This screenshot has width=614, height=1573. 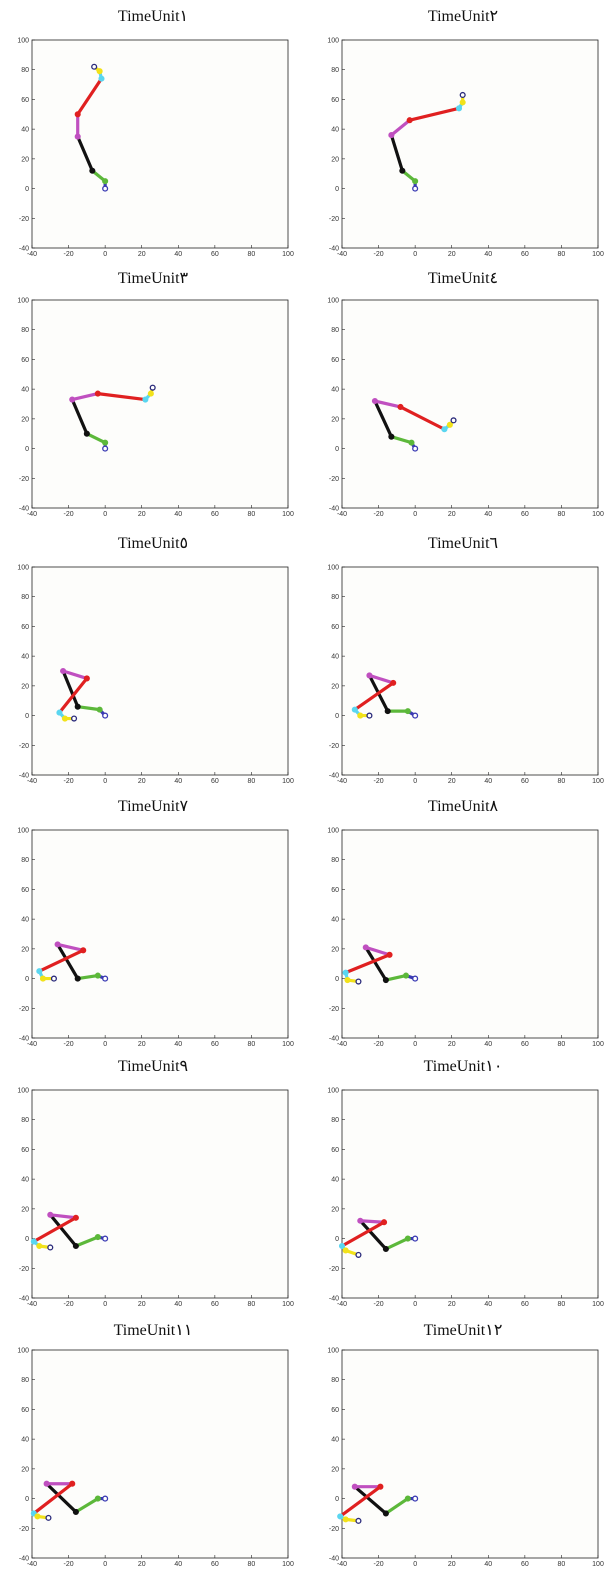 What do you see at coordinates (153, 806) in the screenshot?
I see `chart-title: TimeUnit٧` at bounding box center [153, 806].